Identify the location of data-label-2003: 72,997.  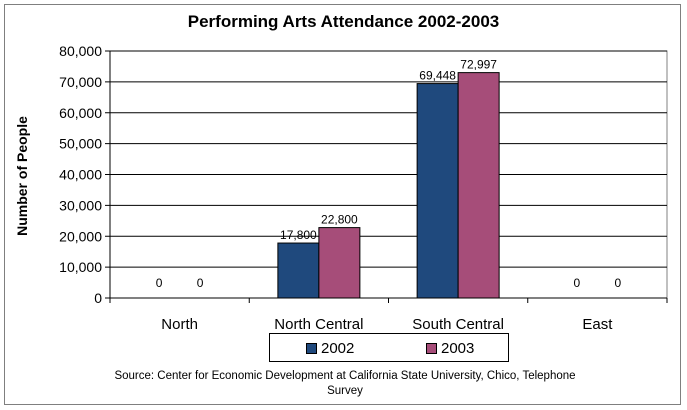
(478, 65).